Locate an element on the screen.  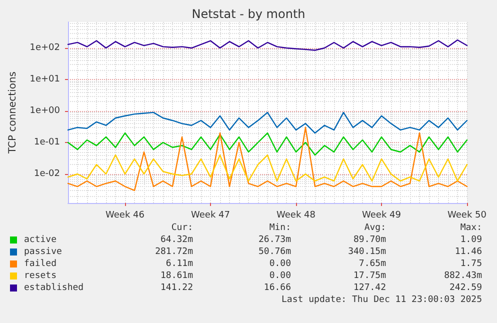
legend-label: passive is located at coordinates (43, 252).